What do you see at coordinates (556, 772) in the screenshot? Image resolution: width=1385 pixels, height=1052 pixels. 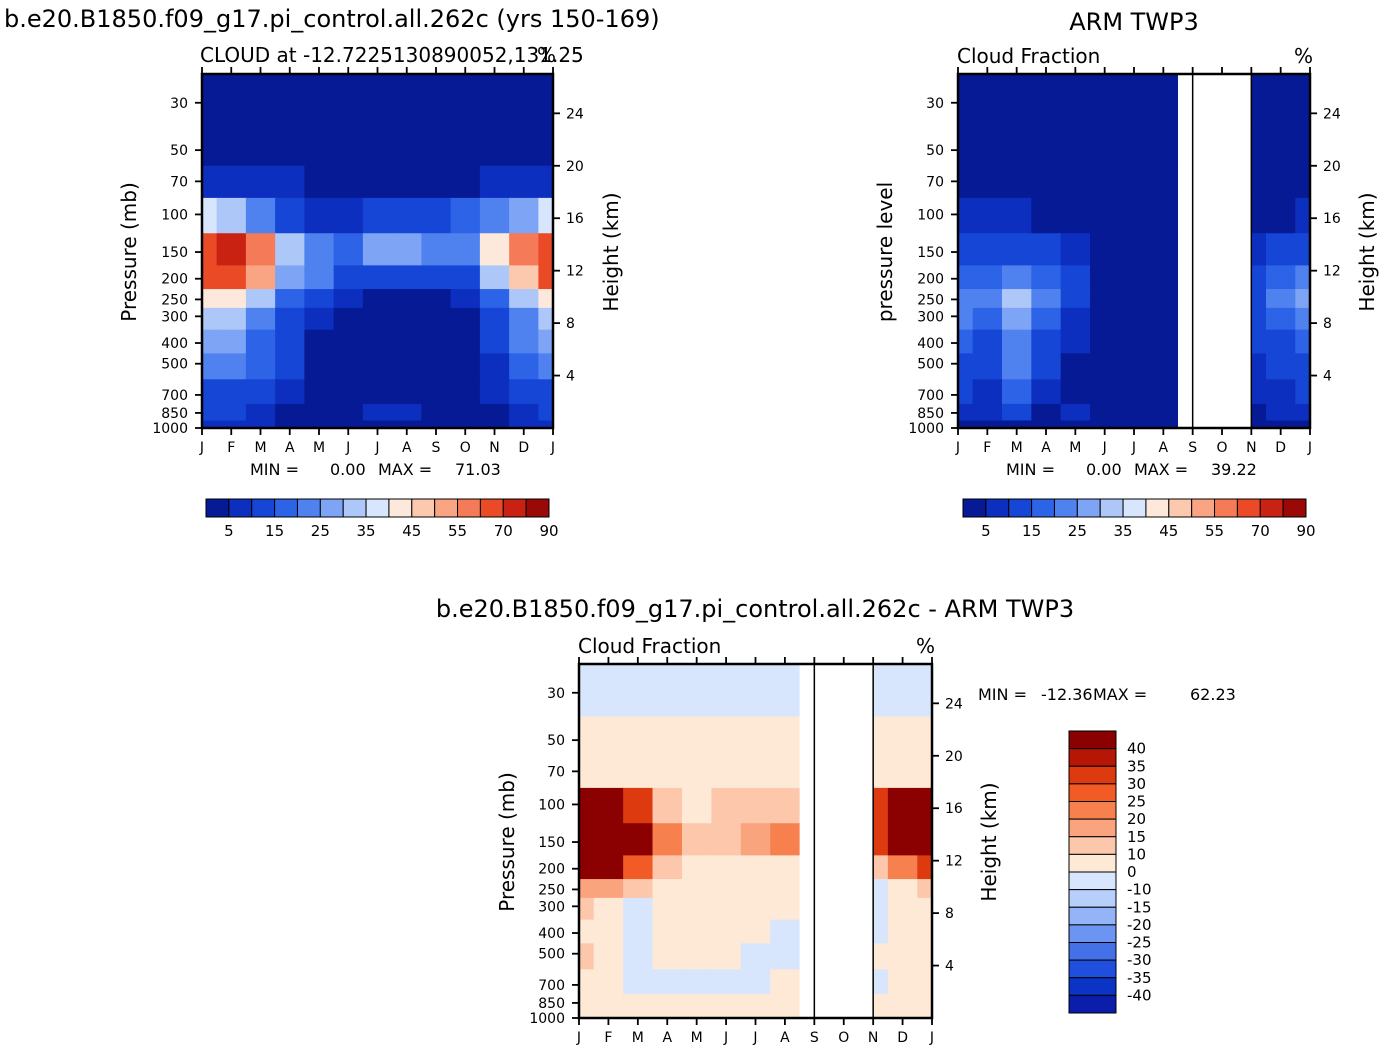 I see `y-tick-label: 70` at bounding box center [556, 772].